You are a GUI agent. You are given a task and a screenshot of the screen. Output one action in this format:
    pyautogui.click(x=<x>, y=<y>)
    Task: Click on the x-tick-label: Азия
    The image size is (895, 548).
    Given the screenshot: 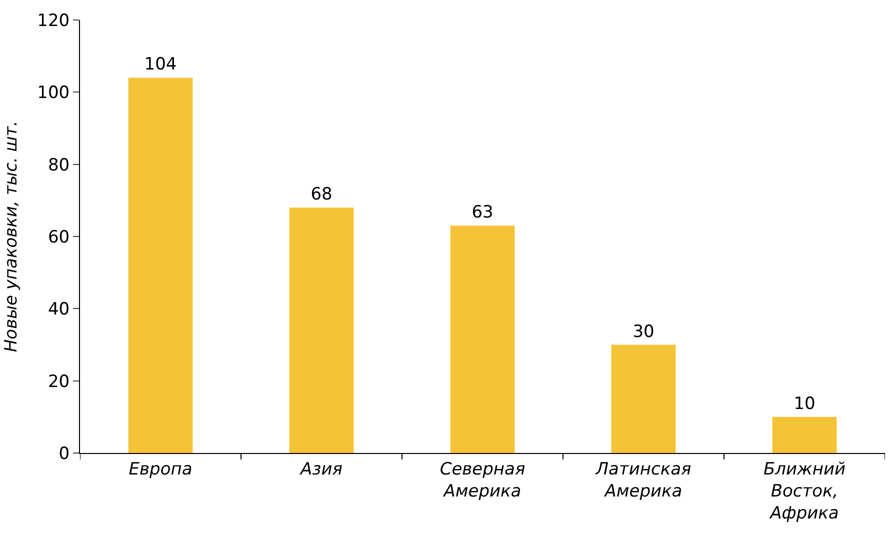 What is the action you would take?
    pyautogui.click(x=321, y=469)
    